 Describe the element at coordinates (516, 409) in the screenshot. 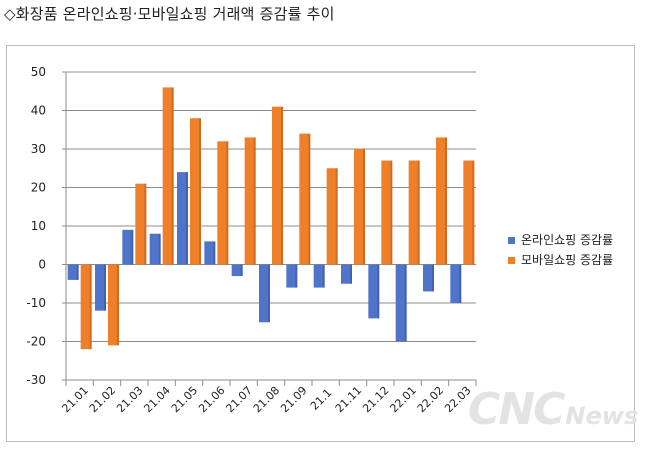

I see `watermark-cnc: CNC` at that location.